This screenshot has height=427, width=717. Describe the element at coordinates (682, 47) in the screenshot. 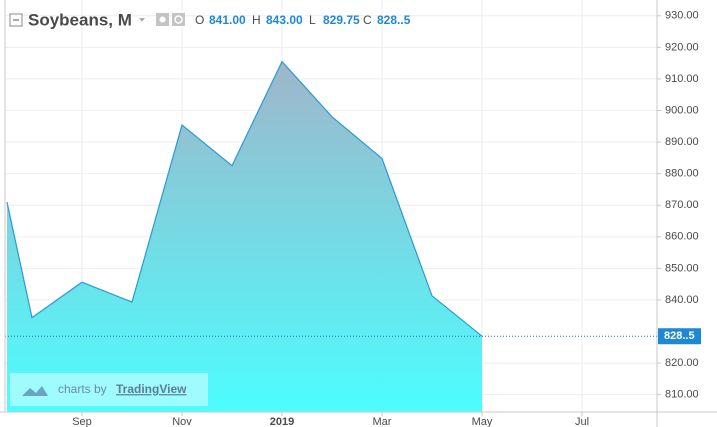

I see `y-tick-label: 920.00` at that location.